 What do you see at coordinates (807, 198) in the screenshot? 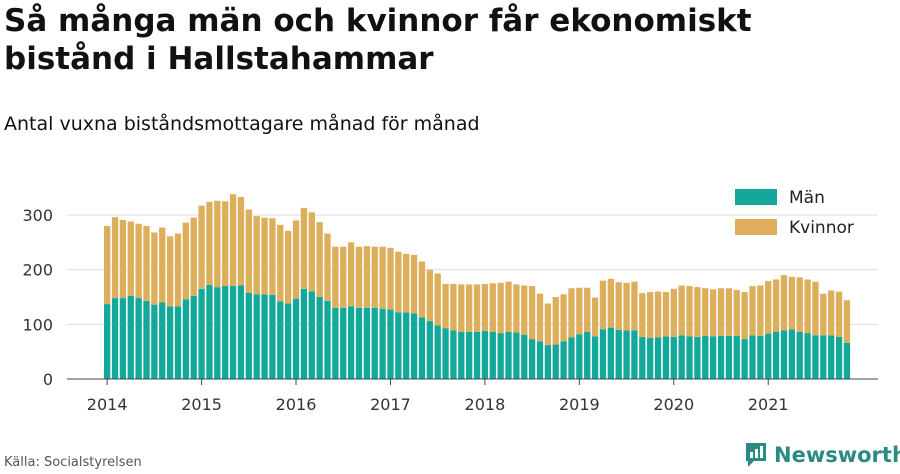
I see `legend-label-men: Män` at bounding box center [807, 198].